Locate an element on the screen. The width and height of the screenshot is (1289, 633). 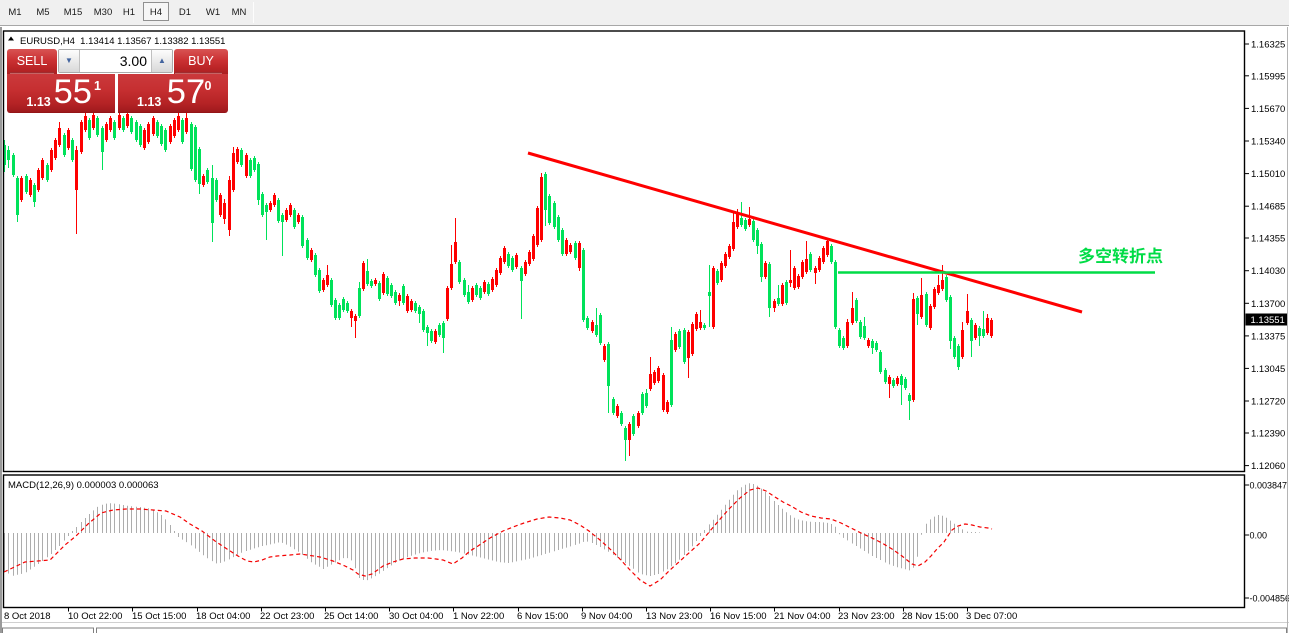
svg-text: 6 Nov 15:00 is located at coordinates (542, 616).